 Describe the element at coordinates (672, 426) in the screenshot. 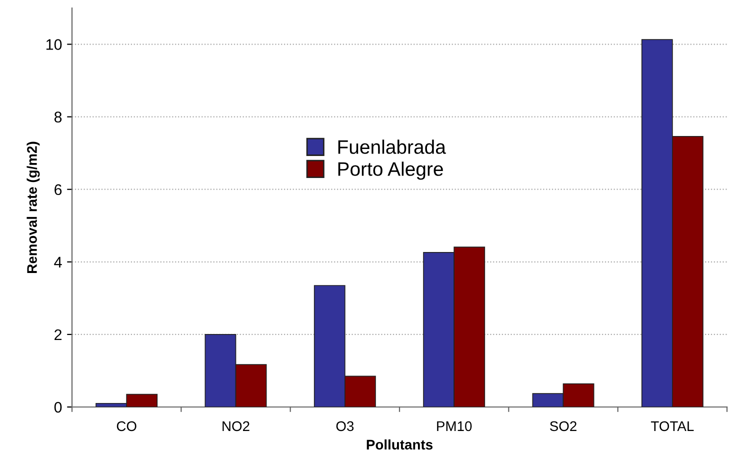

I see `x-tick-label: TOTAL` at that location.